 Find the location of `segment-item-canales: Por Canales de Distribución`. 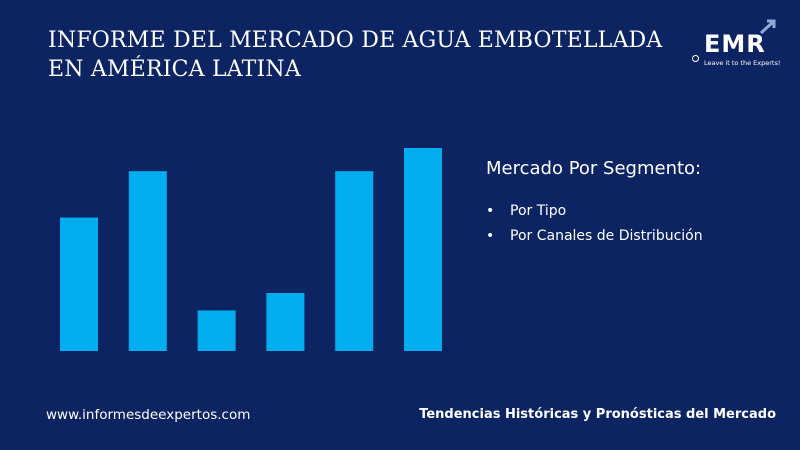

segment-item-canales: Por Canales de Distribución is located at coordinates (631, 236).